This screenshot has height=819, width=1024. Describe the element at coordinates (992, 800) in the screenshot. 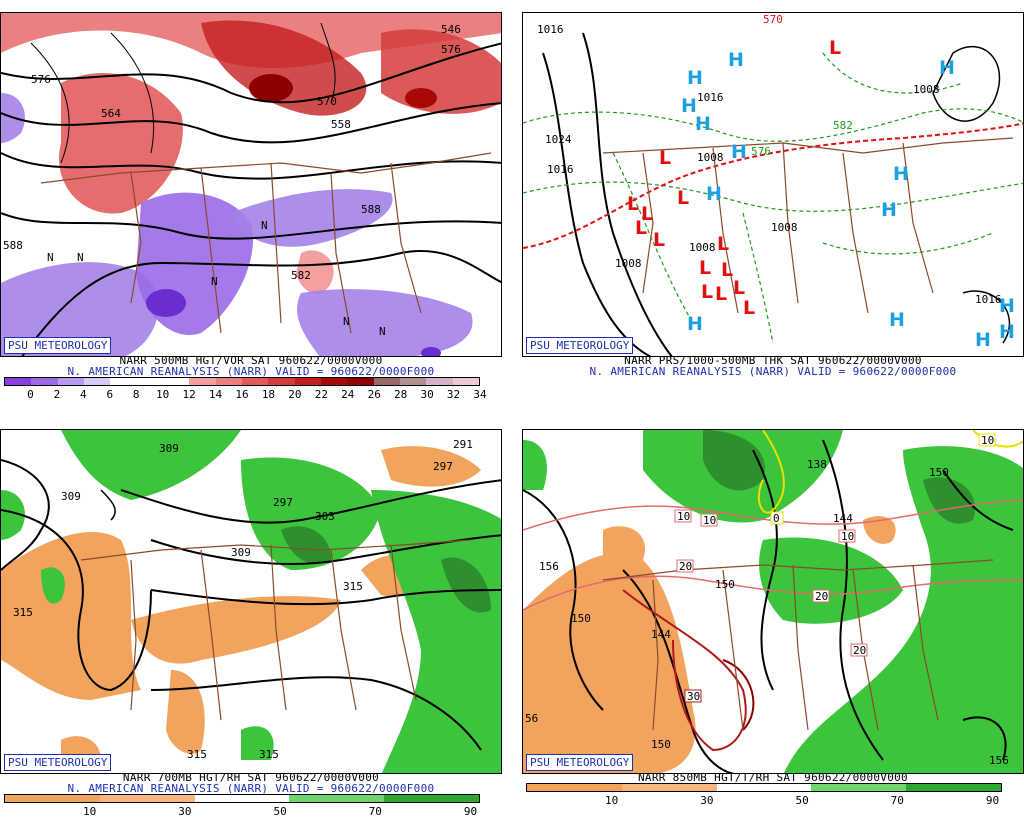

I see `scale-label: 90` at that location.